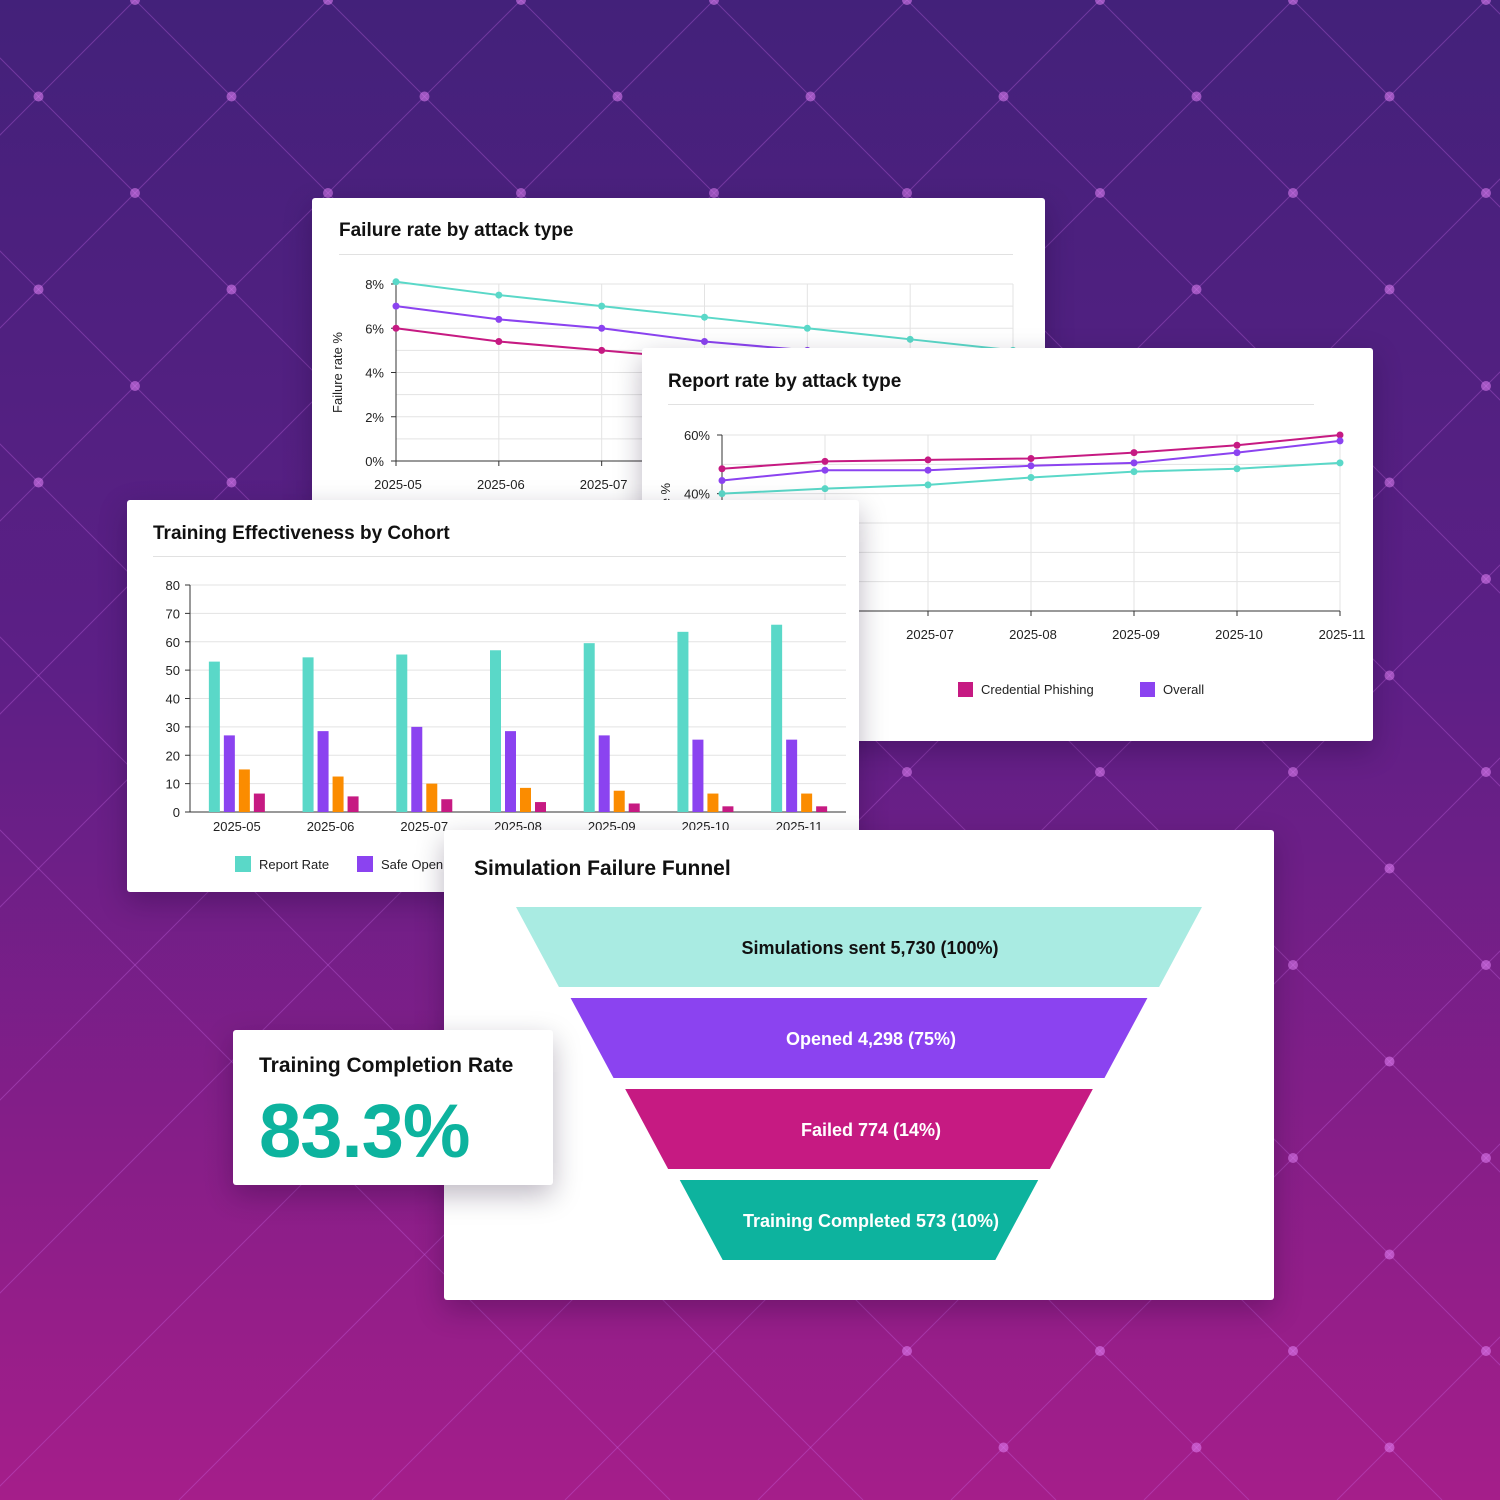 The height and width of the screenshot is (1500, 1500). What do you see at coordinates (374, 373) in the screenshot?
I see `failure-y-tick-label: 4%` at bounding box center [374, 373].